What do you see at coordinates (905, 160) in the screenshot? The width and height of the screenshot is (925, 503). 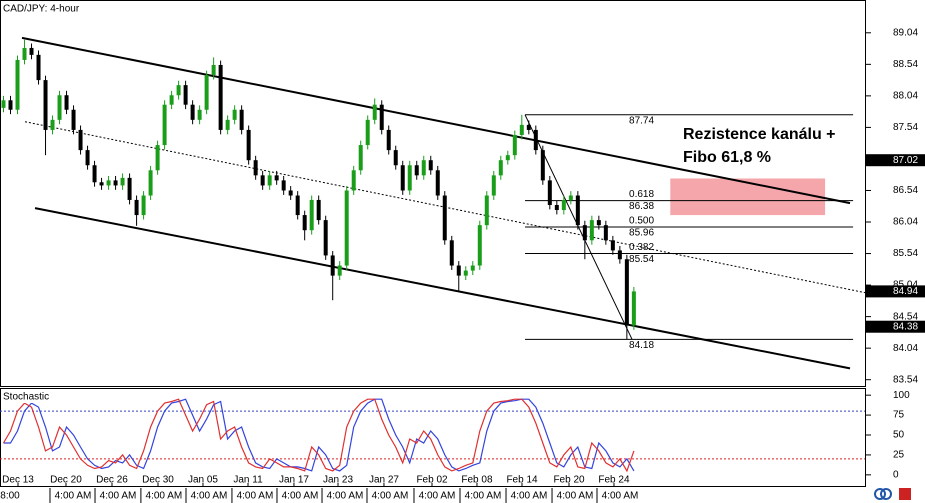 I see `price-marker-label: 87.02` at bounding box center [905, 160].